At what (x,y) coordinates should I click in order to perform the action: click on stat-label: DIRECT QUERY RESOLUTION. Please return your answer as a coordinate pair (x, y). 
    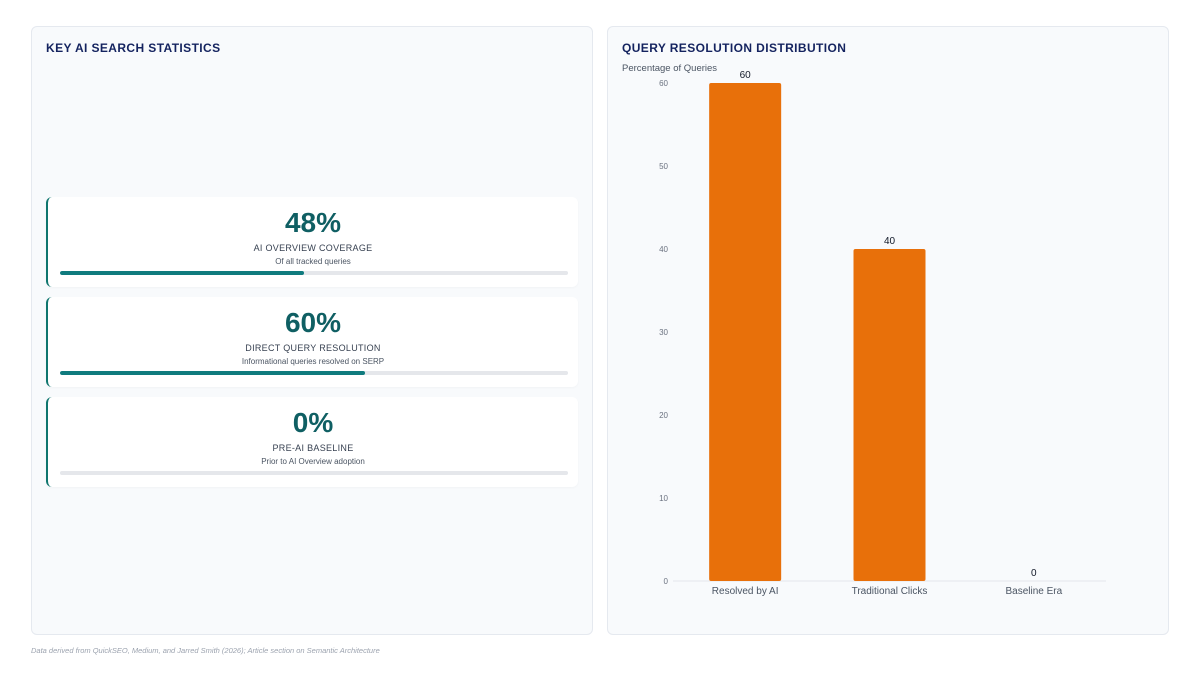
    Looking at the image, I should click on (313, 348).